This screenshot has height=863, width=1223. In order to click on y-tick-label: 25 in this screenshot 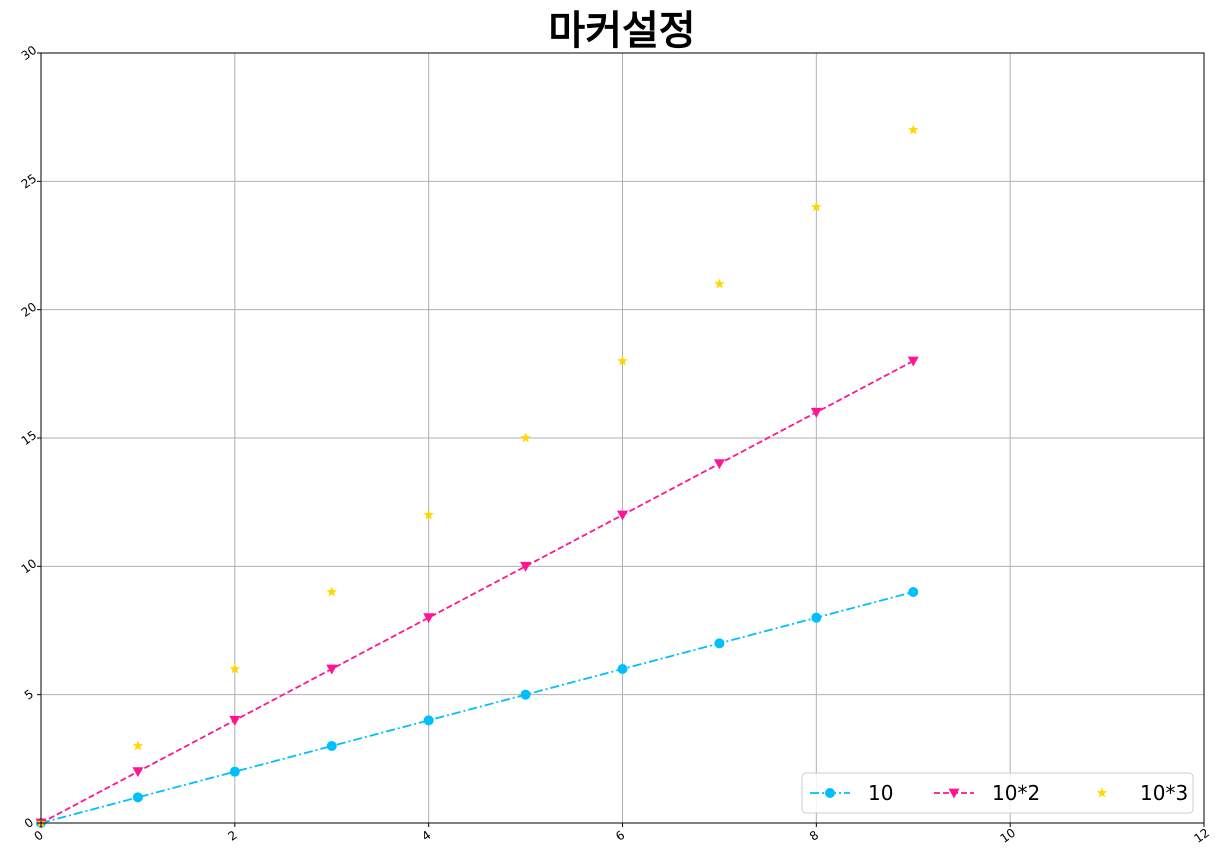, I will do `click(29, 181)`.